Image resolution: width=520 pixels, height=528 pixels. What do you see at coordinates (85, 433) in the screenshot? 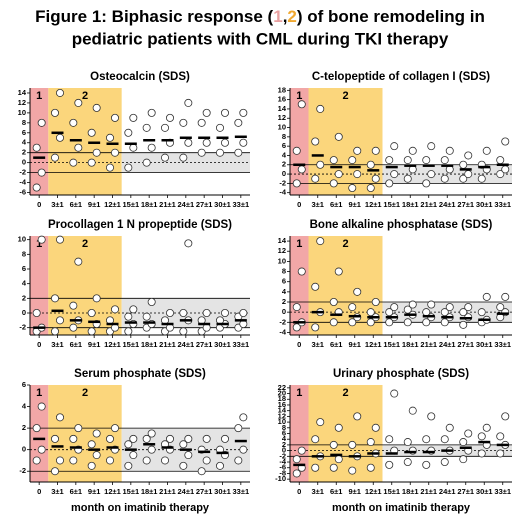
I see `phase-2-region` at bounding box center [85, 433].